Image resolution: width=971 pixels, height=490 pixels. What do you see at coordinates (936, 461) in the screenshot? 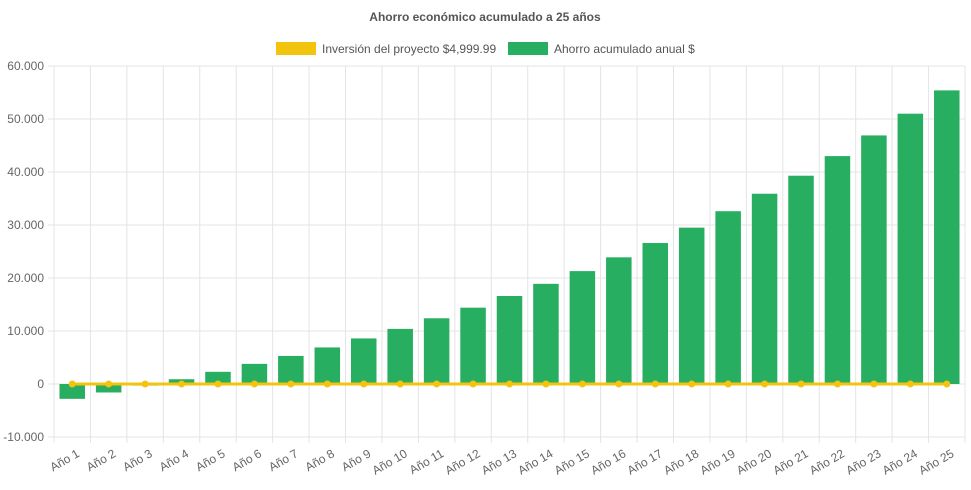
I see `x-tick-label: Año 25` at bounding box center [936, 461].